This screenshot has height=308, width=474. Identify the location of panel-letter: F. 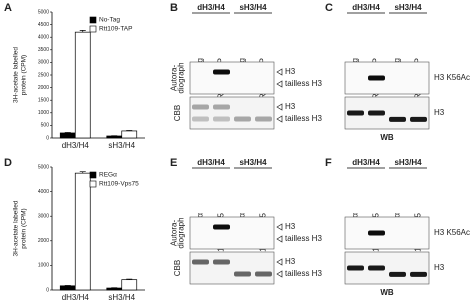
(328, 163).